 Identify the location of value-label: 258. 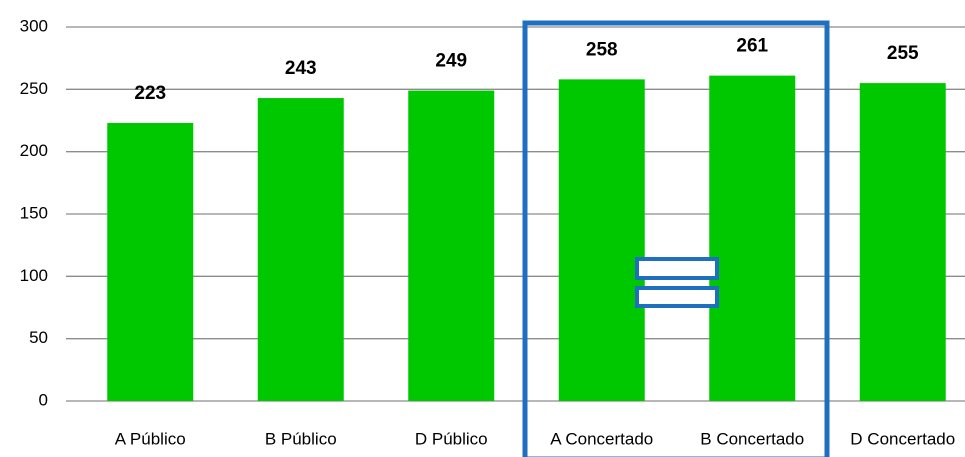
(602, 49).